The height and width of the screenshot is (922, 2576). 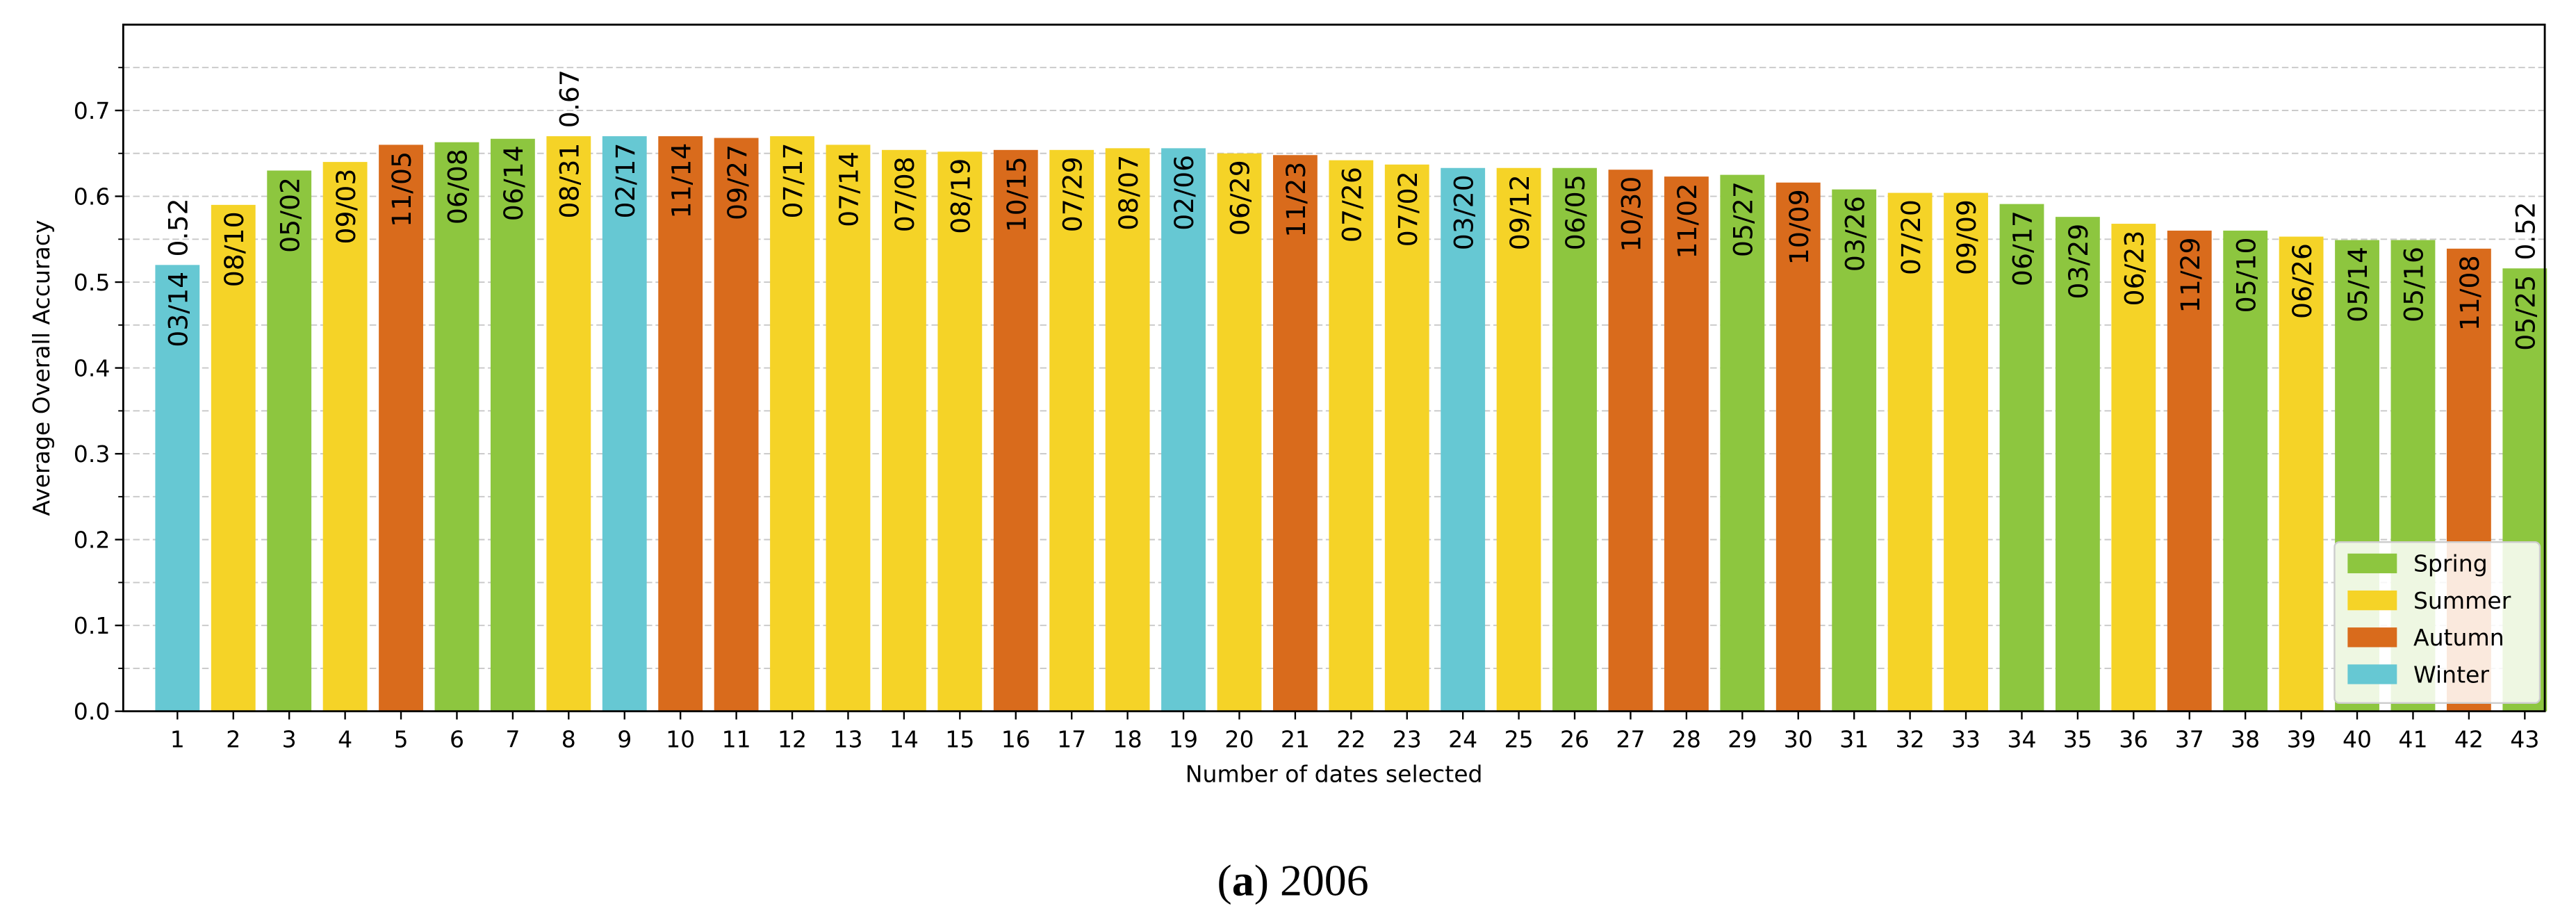 What do you see at coordinates (1324, 880) in the screenshot?
I see `caption-text: 2006` at bounding box center [1324, 880].